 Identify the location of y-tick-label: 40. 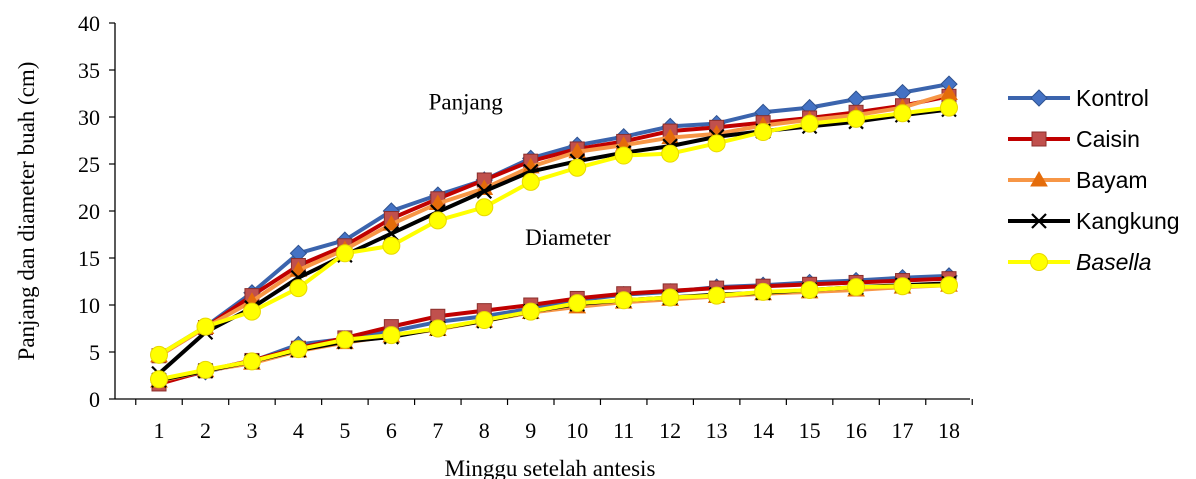
(89, 23).